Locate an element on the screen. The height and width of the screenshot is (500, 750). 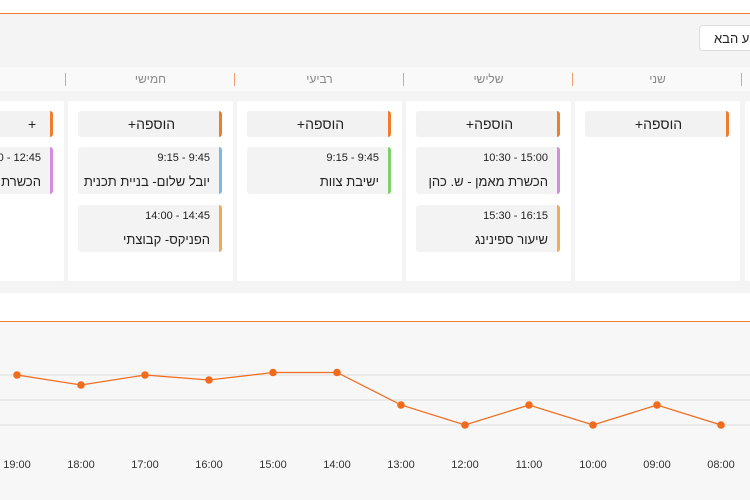
event-title: שיעור ספינינג is located at coordinates (511, 239).